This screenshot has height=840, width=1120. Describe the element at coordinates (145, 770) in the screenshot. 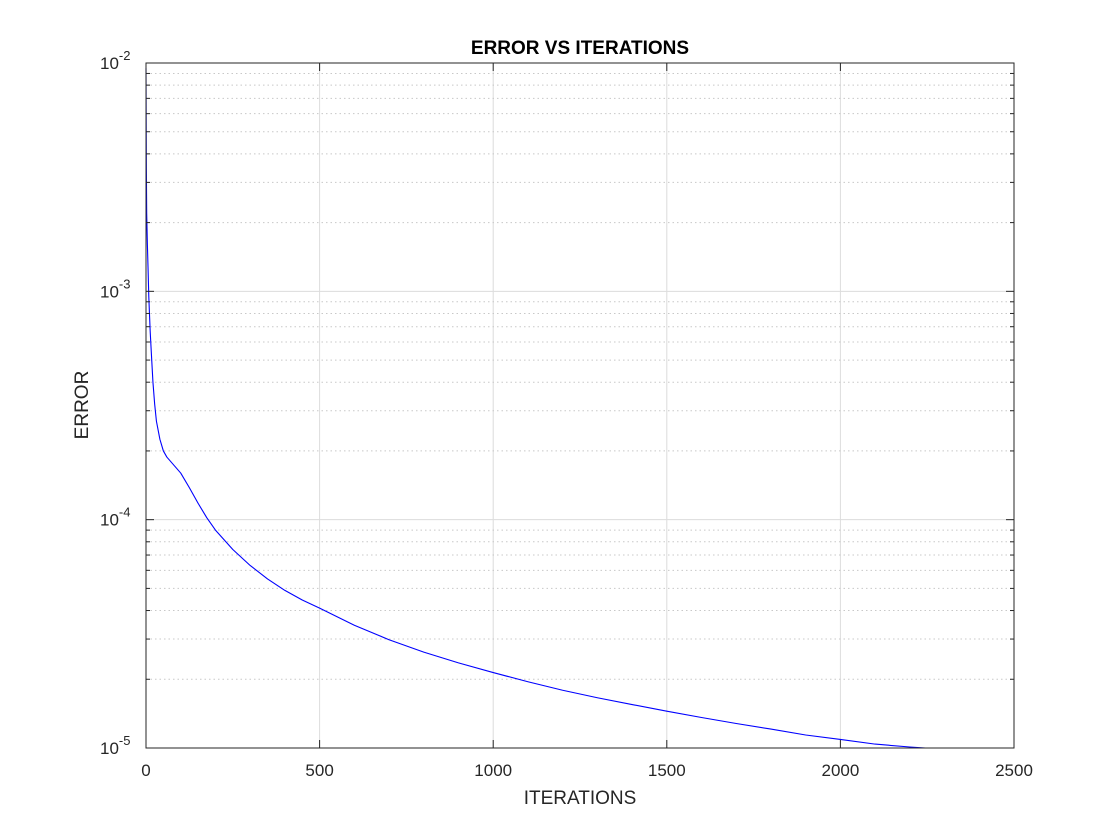

I see `x-tick-label: 0` at that location.